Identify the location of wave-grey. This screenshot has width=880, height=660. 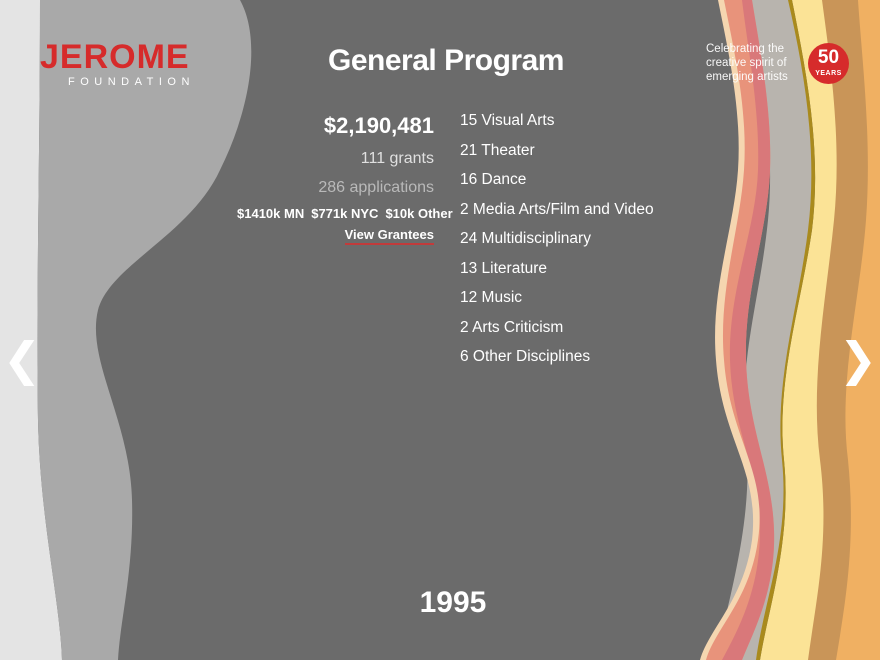
(764, 330).